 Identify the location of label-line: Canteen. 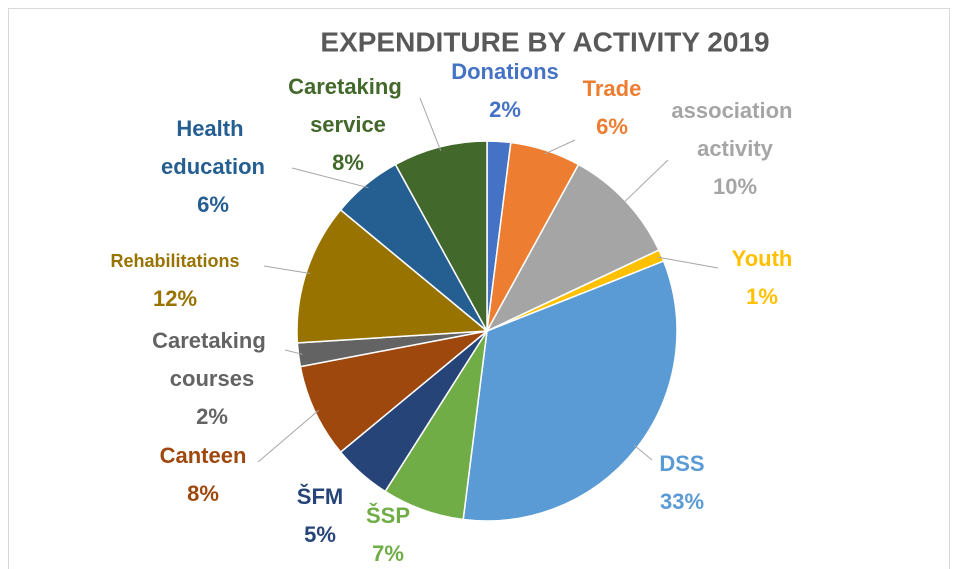
(203, 455).